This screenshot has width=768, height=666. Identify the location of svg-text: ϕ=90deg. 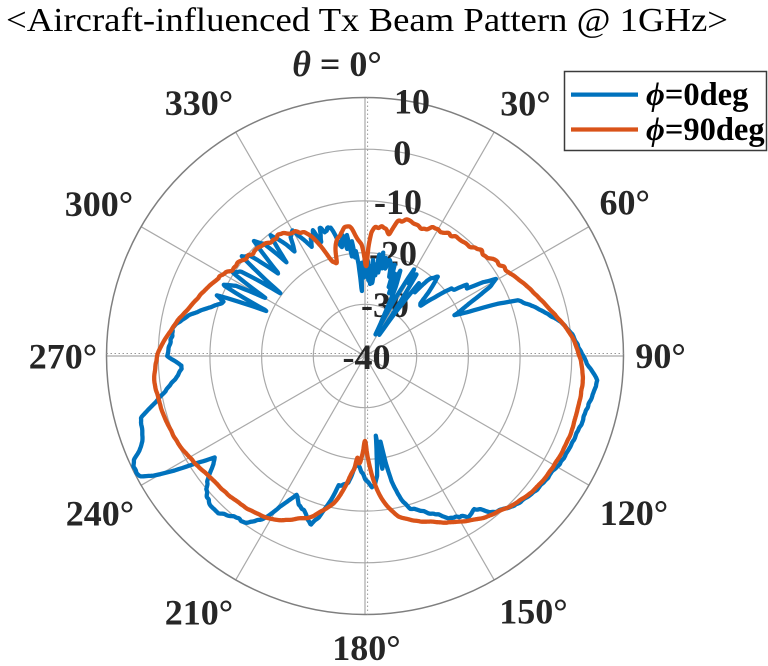
(705, 130).